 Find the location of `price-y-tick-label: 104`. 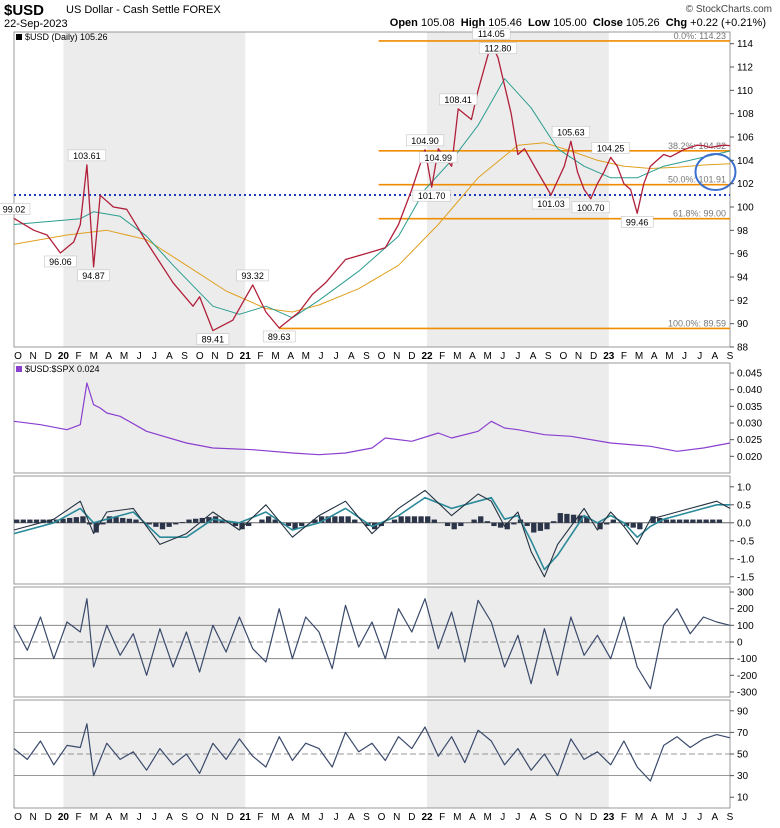

price-y-tick-label: 104 is located at coordinates (745, 161).